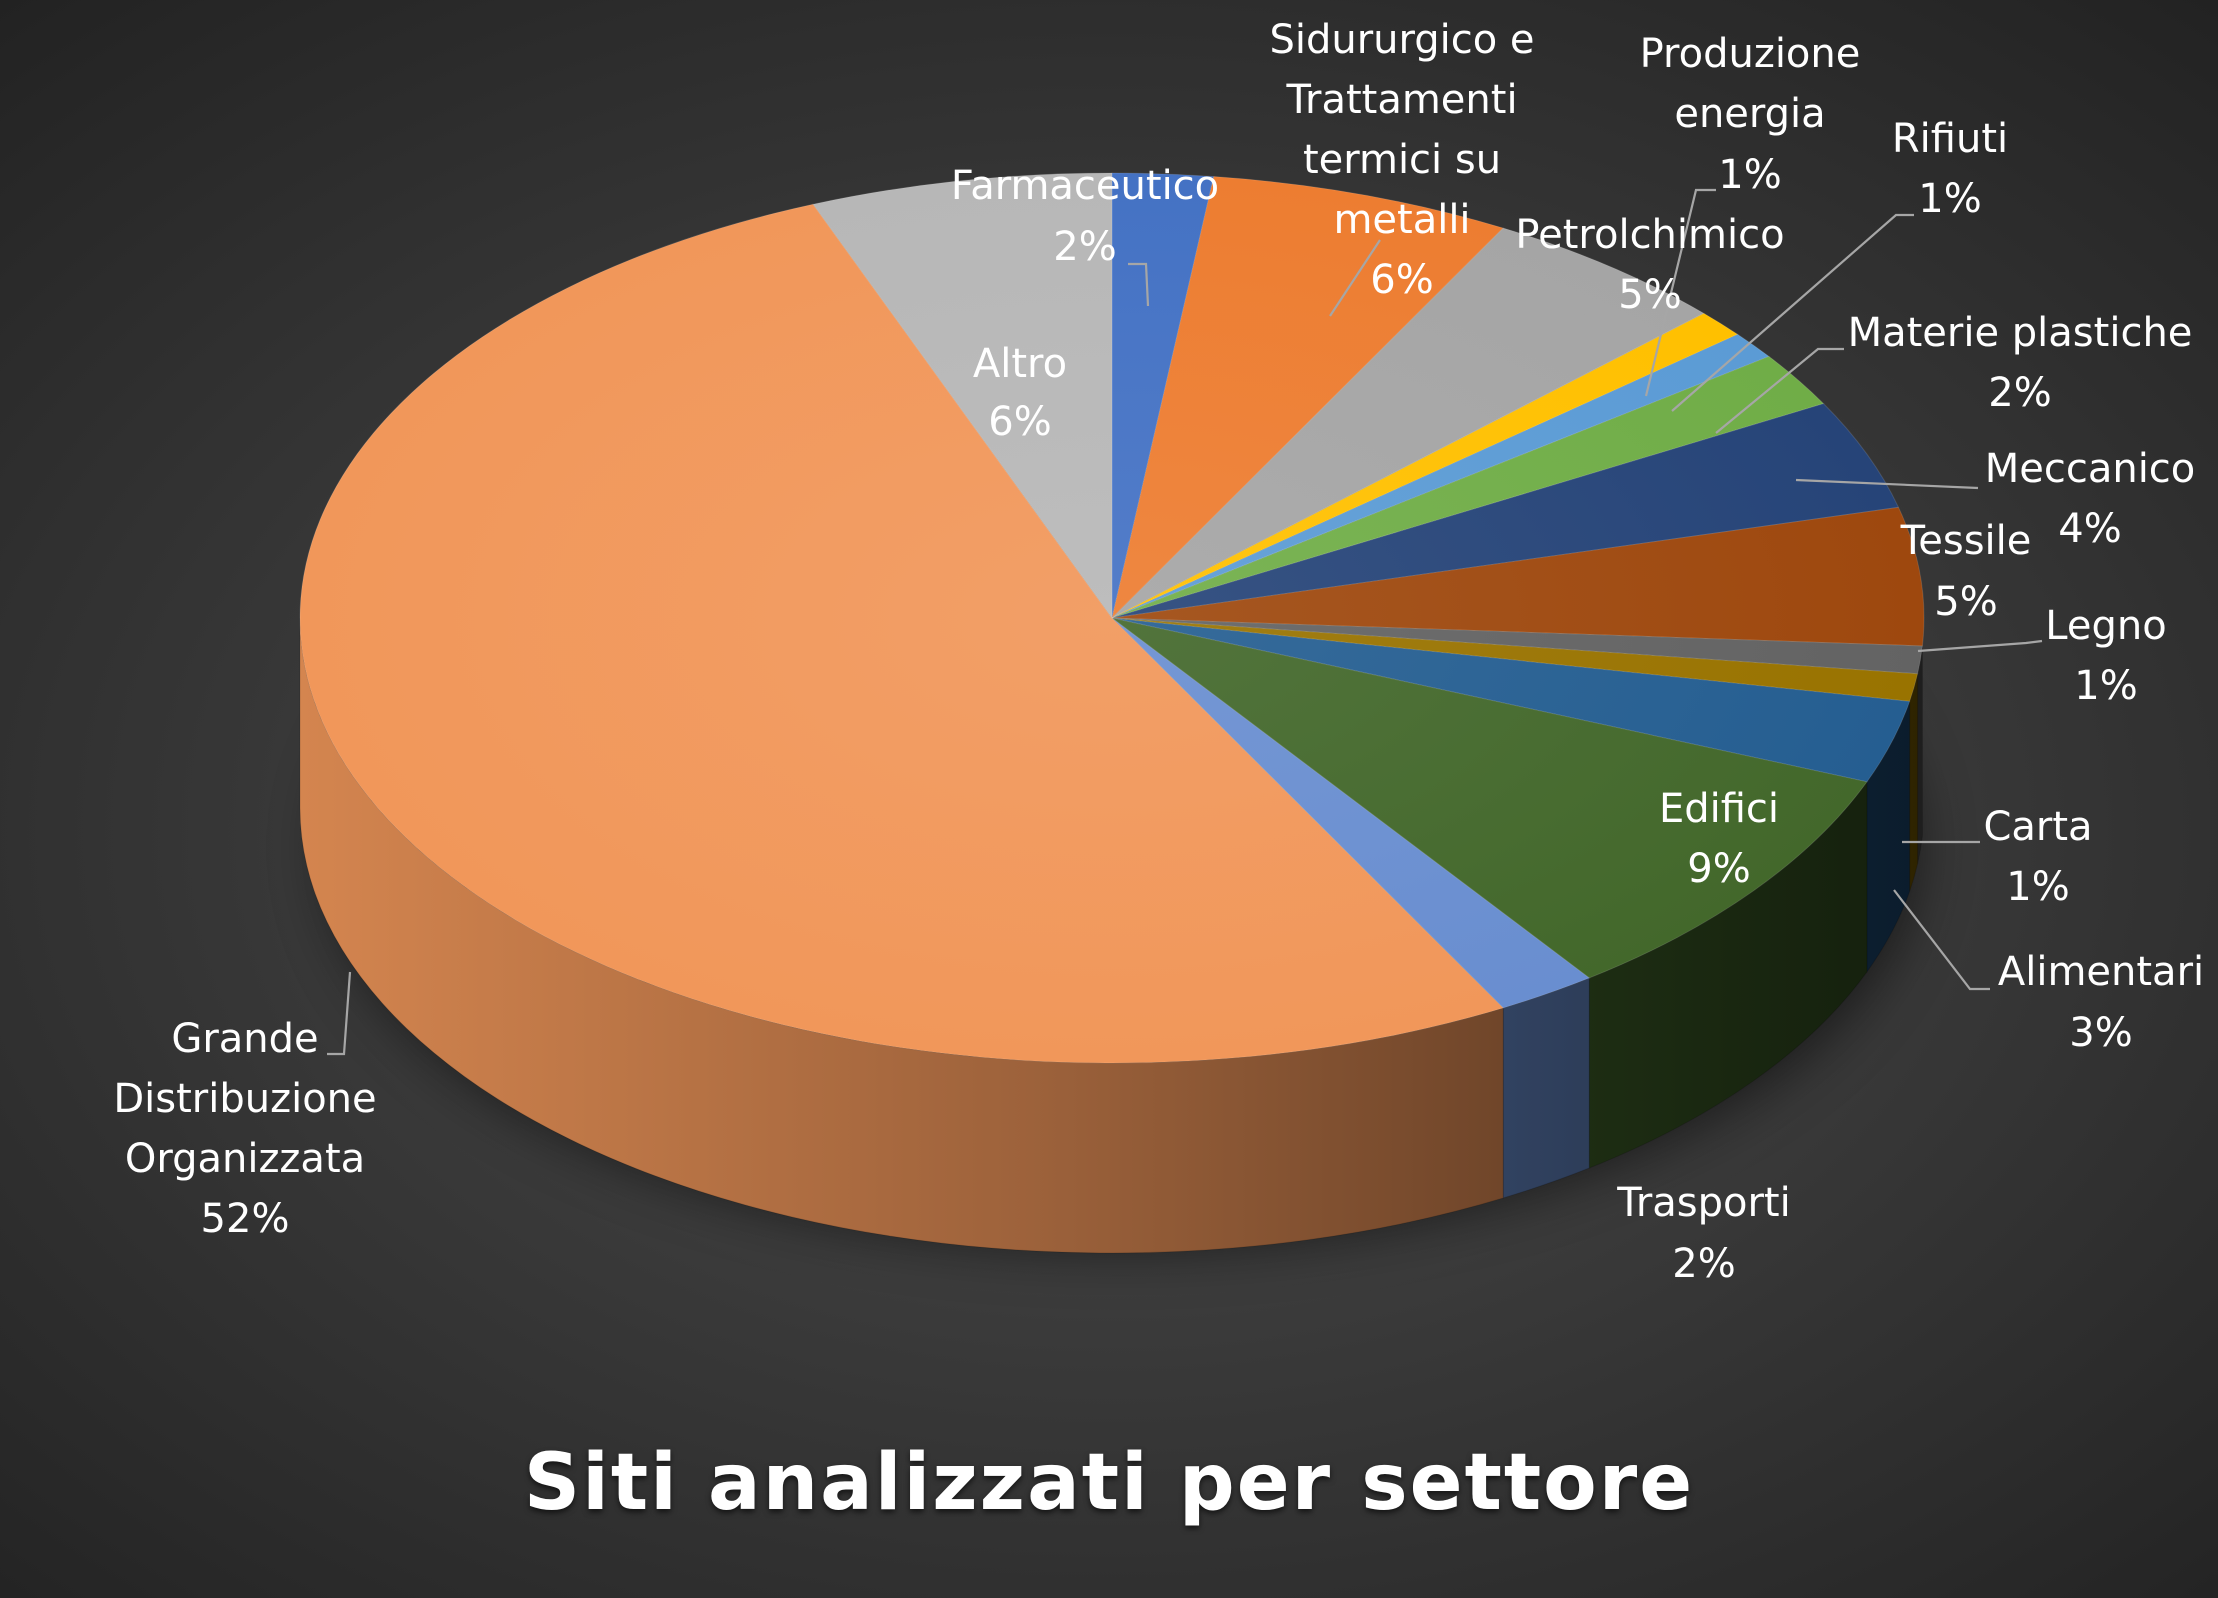  I want to click on slice-label-tessile: Tessile 5%, so click(1966, 571).